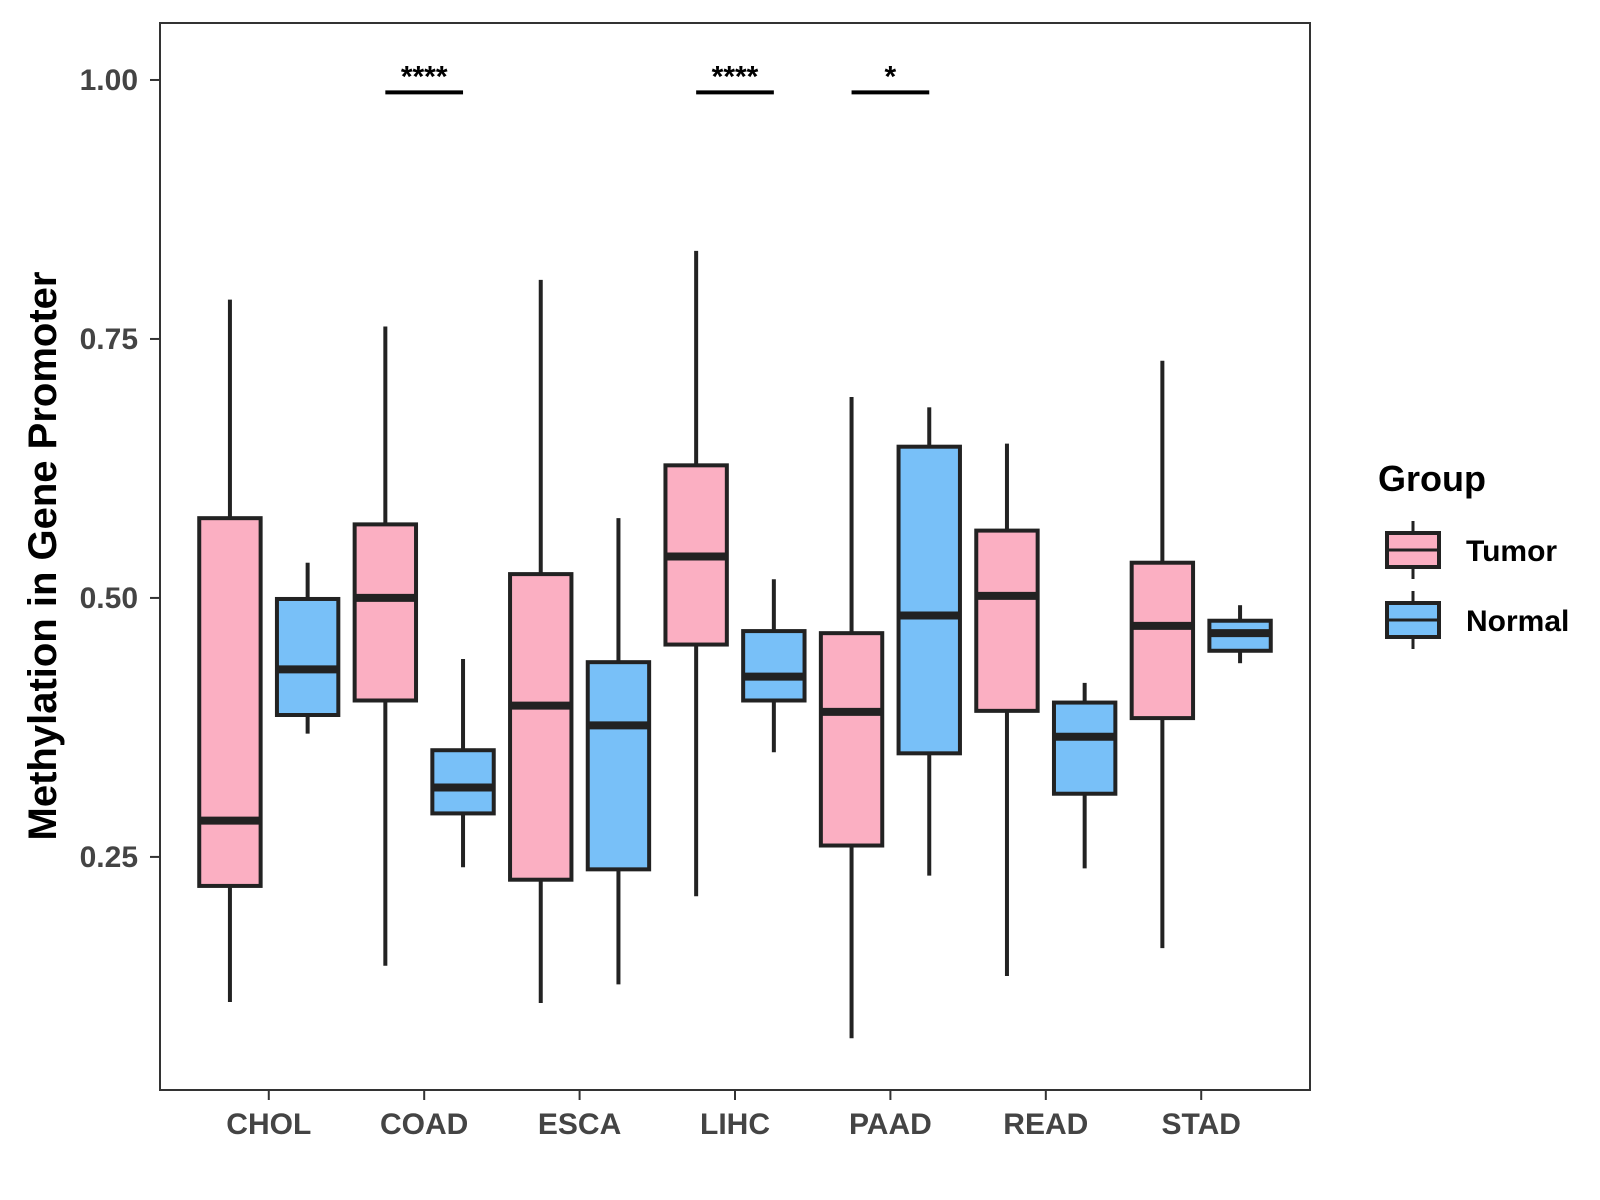  I want to click on box-stad-normal, so click(1240, 634).